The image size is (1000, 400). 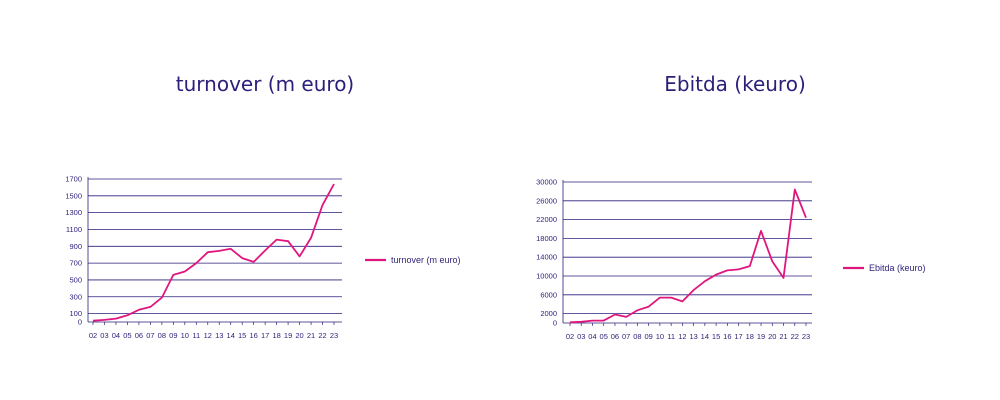 I want to click on y-tick-label: 1300, so click(x=73, y=212).